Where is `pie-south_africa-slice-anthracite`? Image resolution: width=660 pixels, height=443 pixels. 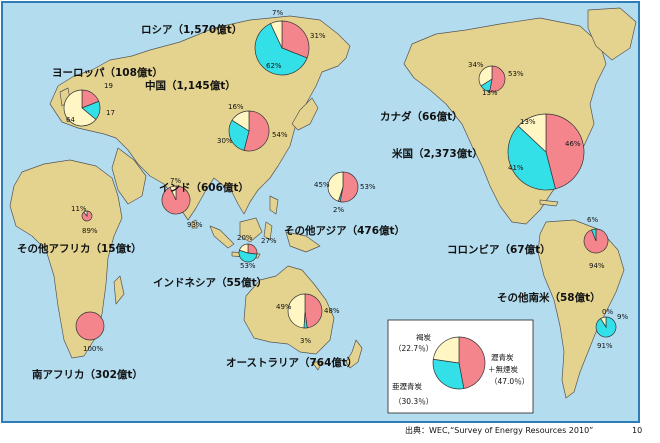
pie-south_africa-slice-anthracite is located at coordinates (90, 326).